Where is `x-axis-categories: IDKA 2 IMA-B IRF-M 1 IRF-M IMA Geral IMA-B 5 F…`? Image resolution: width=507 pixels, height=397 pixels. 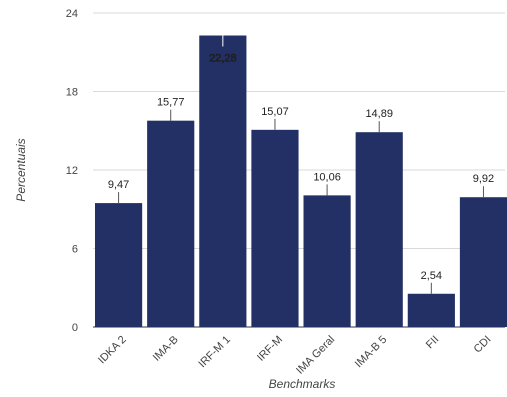 x-axis-categories: IDKA 2 IMA-B IRF-M 1 IRF-M IMA Geral IMA-B 5 F… is located at coordinates (295, 355).